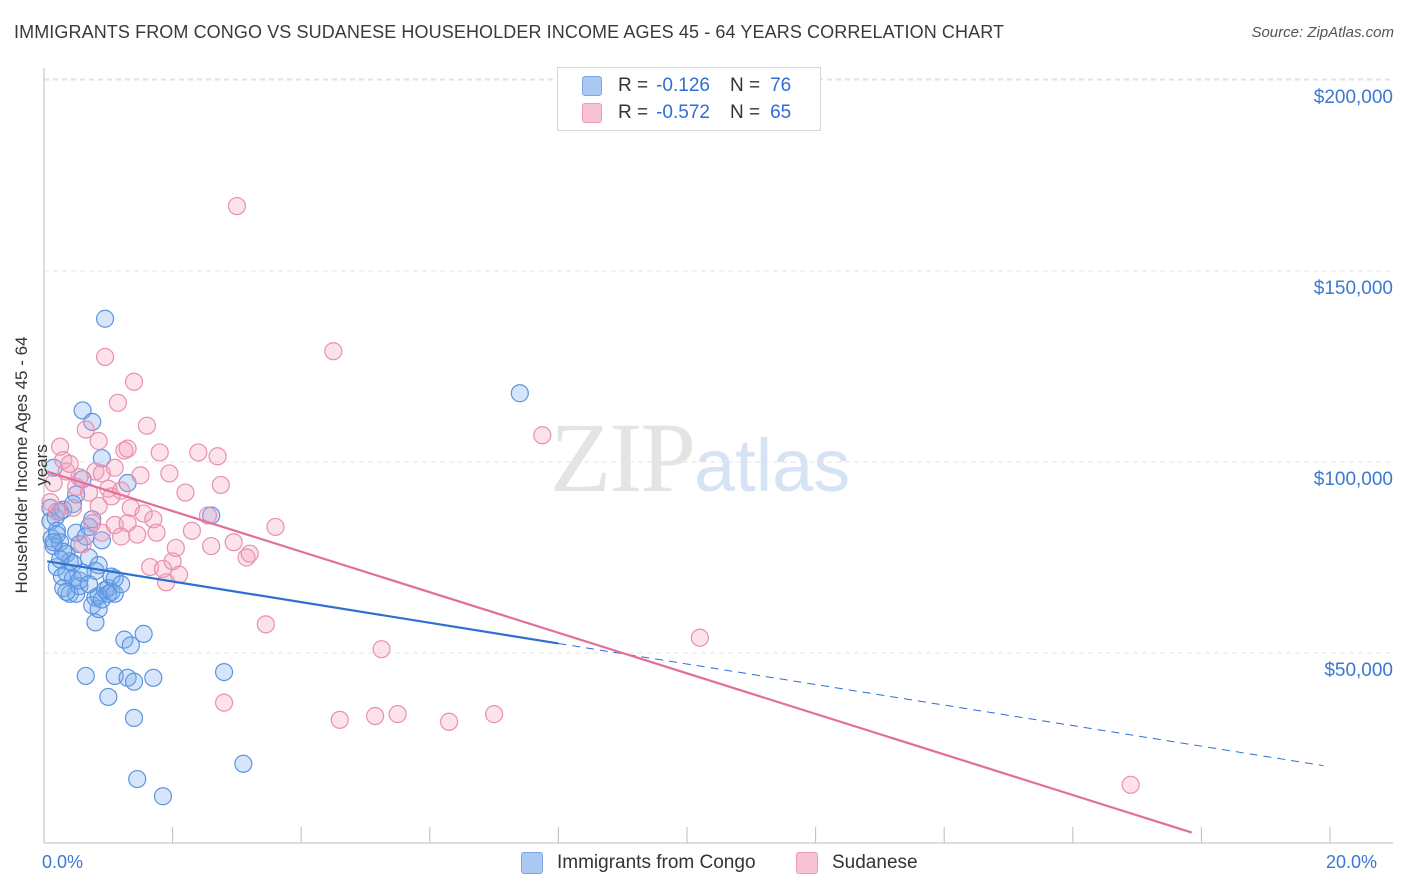 This screenshot has width=1406, height=892. I want to click on y-axis-label: Householder Income Ages 45 - 64 years, so click(31, 465).